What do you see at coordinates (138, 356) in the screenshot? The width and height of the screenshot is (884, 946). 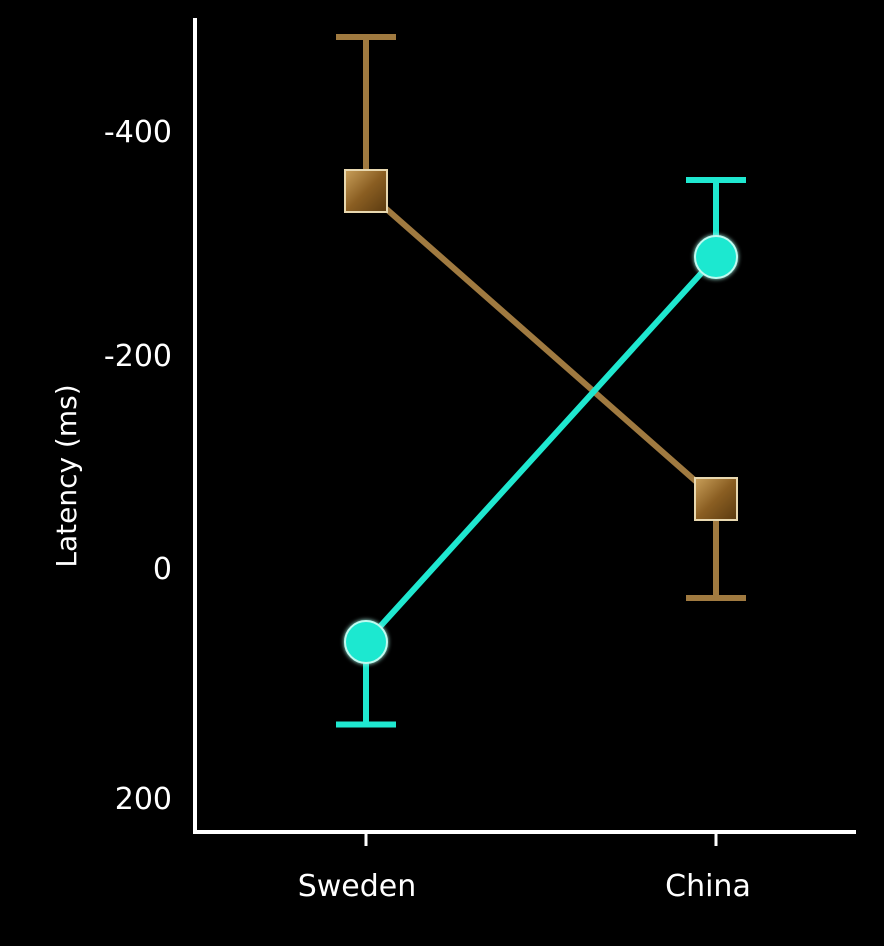 I see `y-tick-label: -200` at bounding box center [138, 356].